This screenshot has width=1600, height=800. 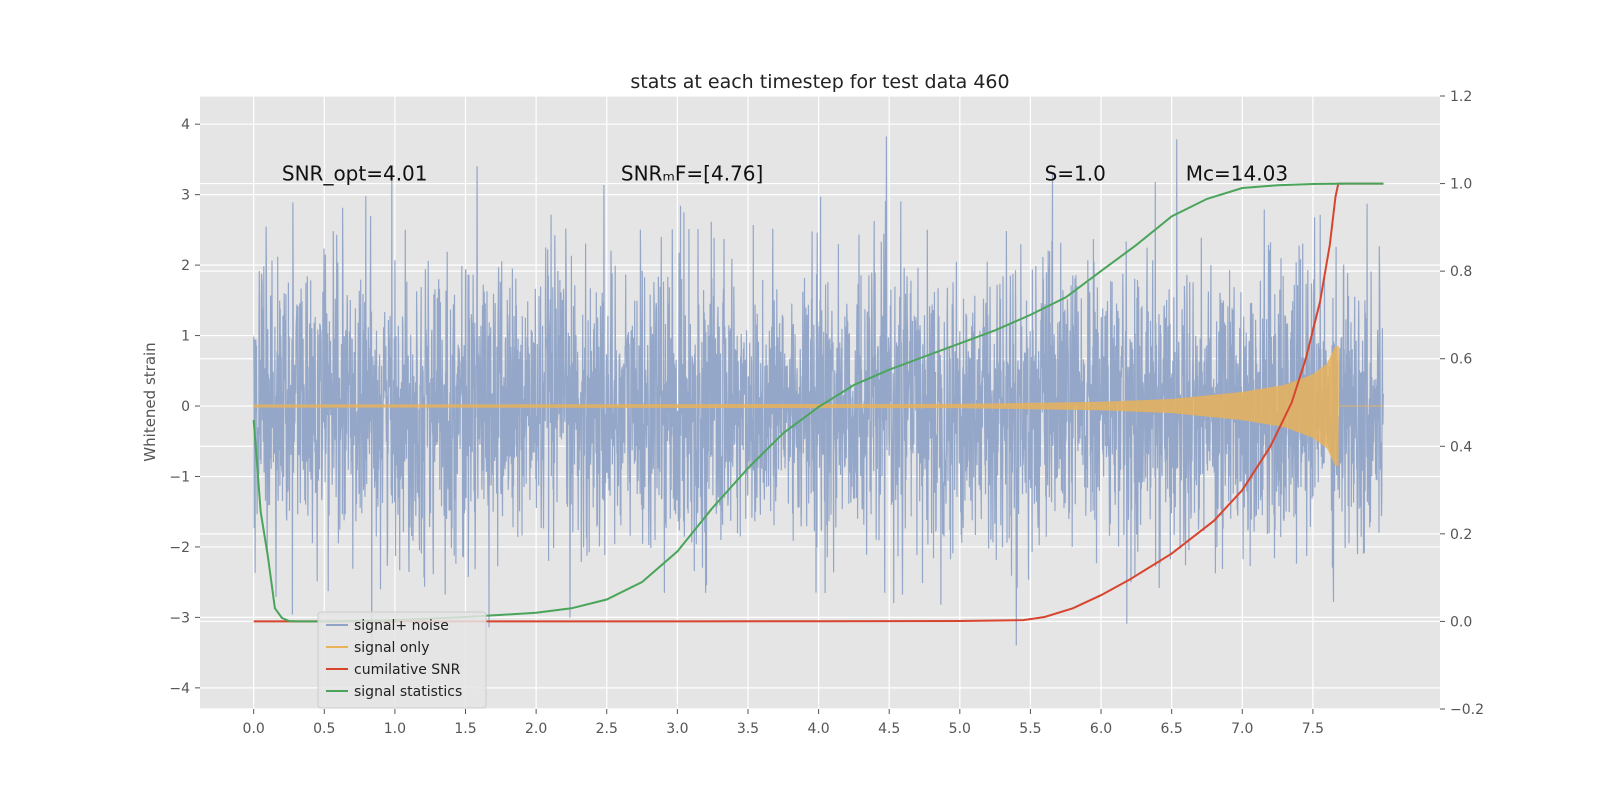 I want to click on legend-item-signal-noise: signal+ noise, so click(x=387, y=626).